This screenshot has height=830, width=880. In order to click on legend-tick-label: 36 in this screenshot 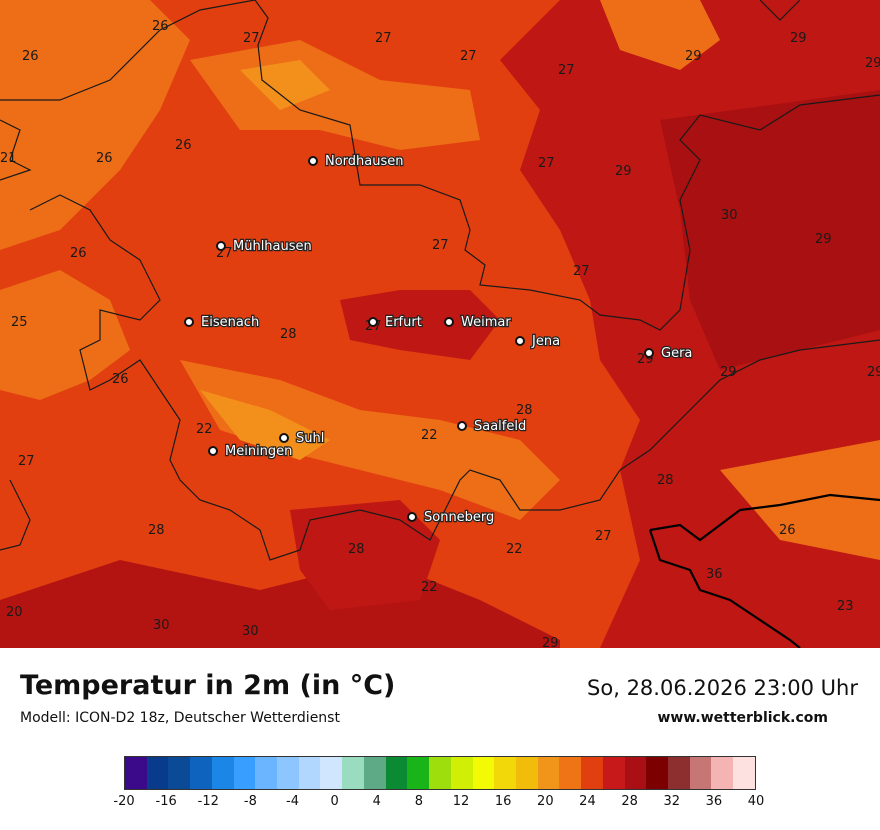, I will do `click(714, 801)`.